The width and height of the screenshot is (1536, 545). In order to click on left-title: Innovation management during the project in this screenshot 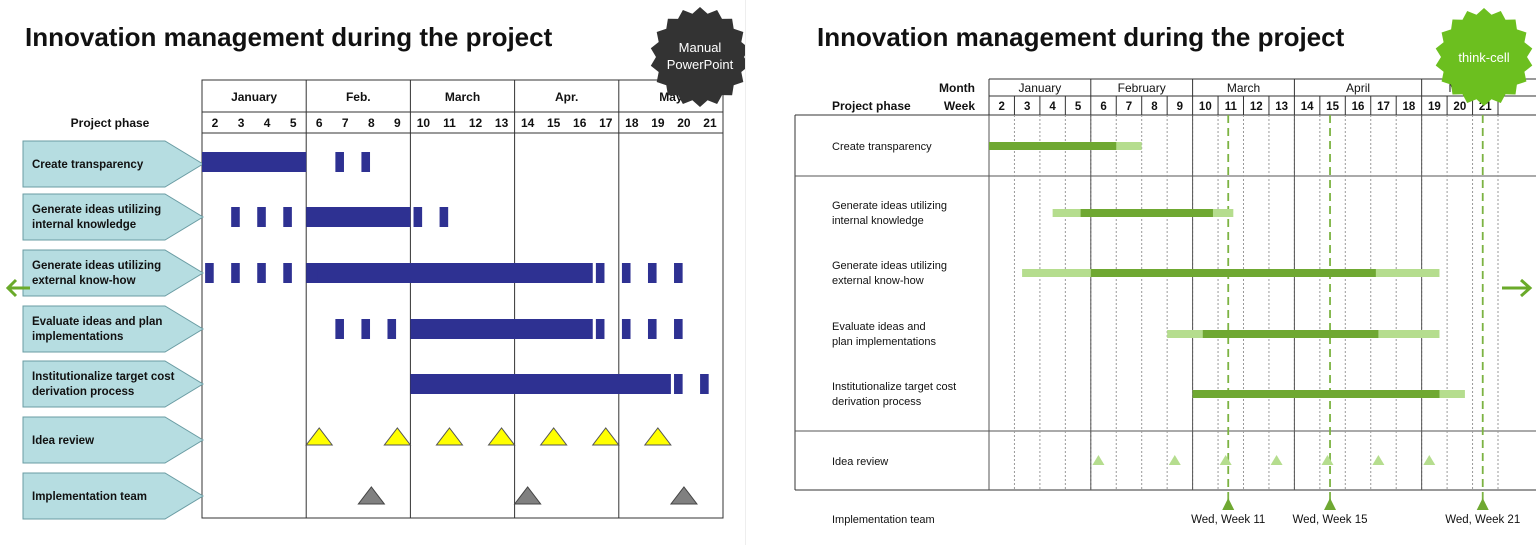, I will do `click(289, 37)`.